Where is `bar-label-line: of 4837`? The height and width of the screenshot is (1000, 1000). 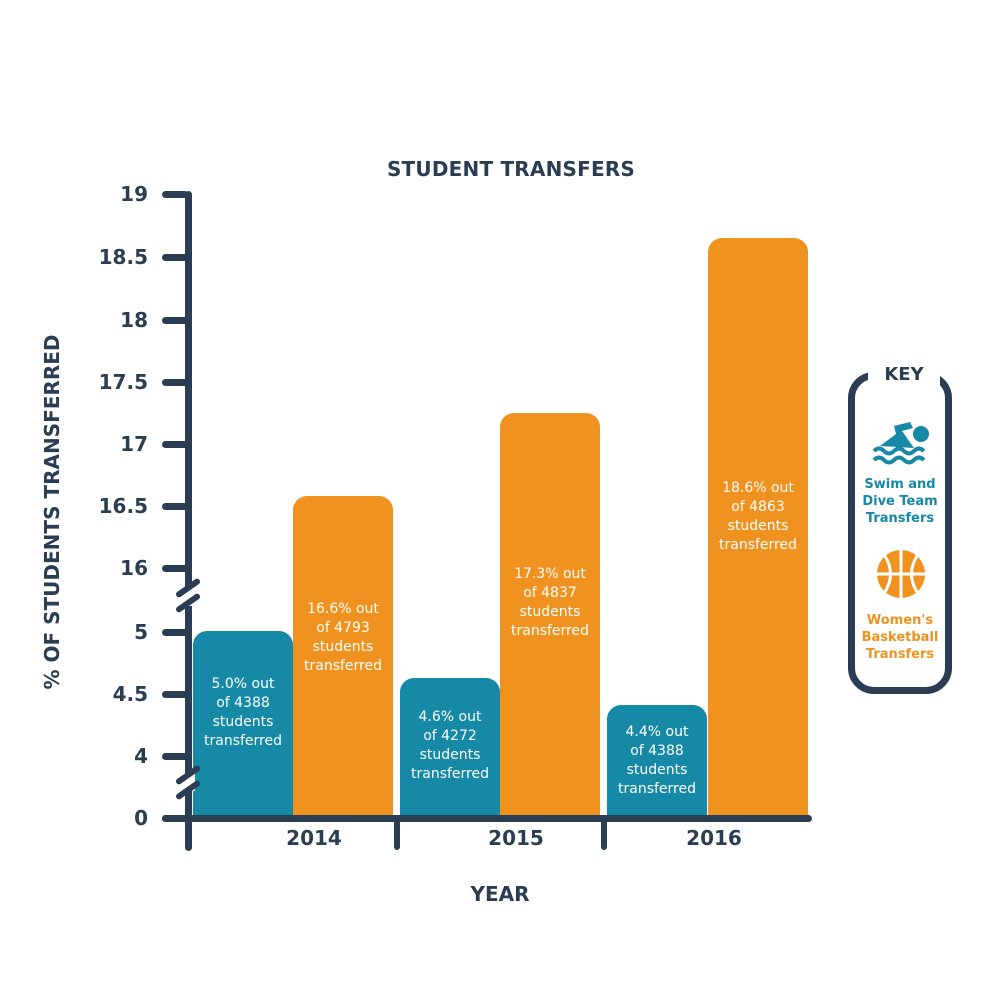
bar-label-line: of 4837 is located at coordinates (550, 593).